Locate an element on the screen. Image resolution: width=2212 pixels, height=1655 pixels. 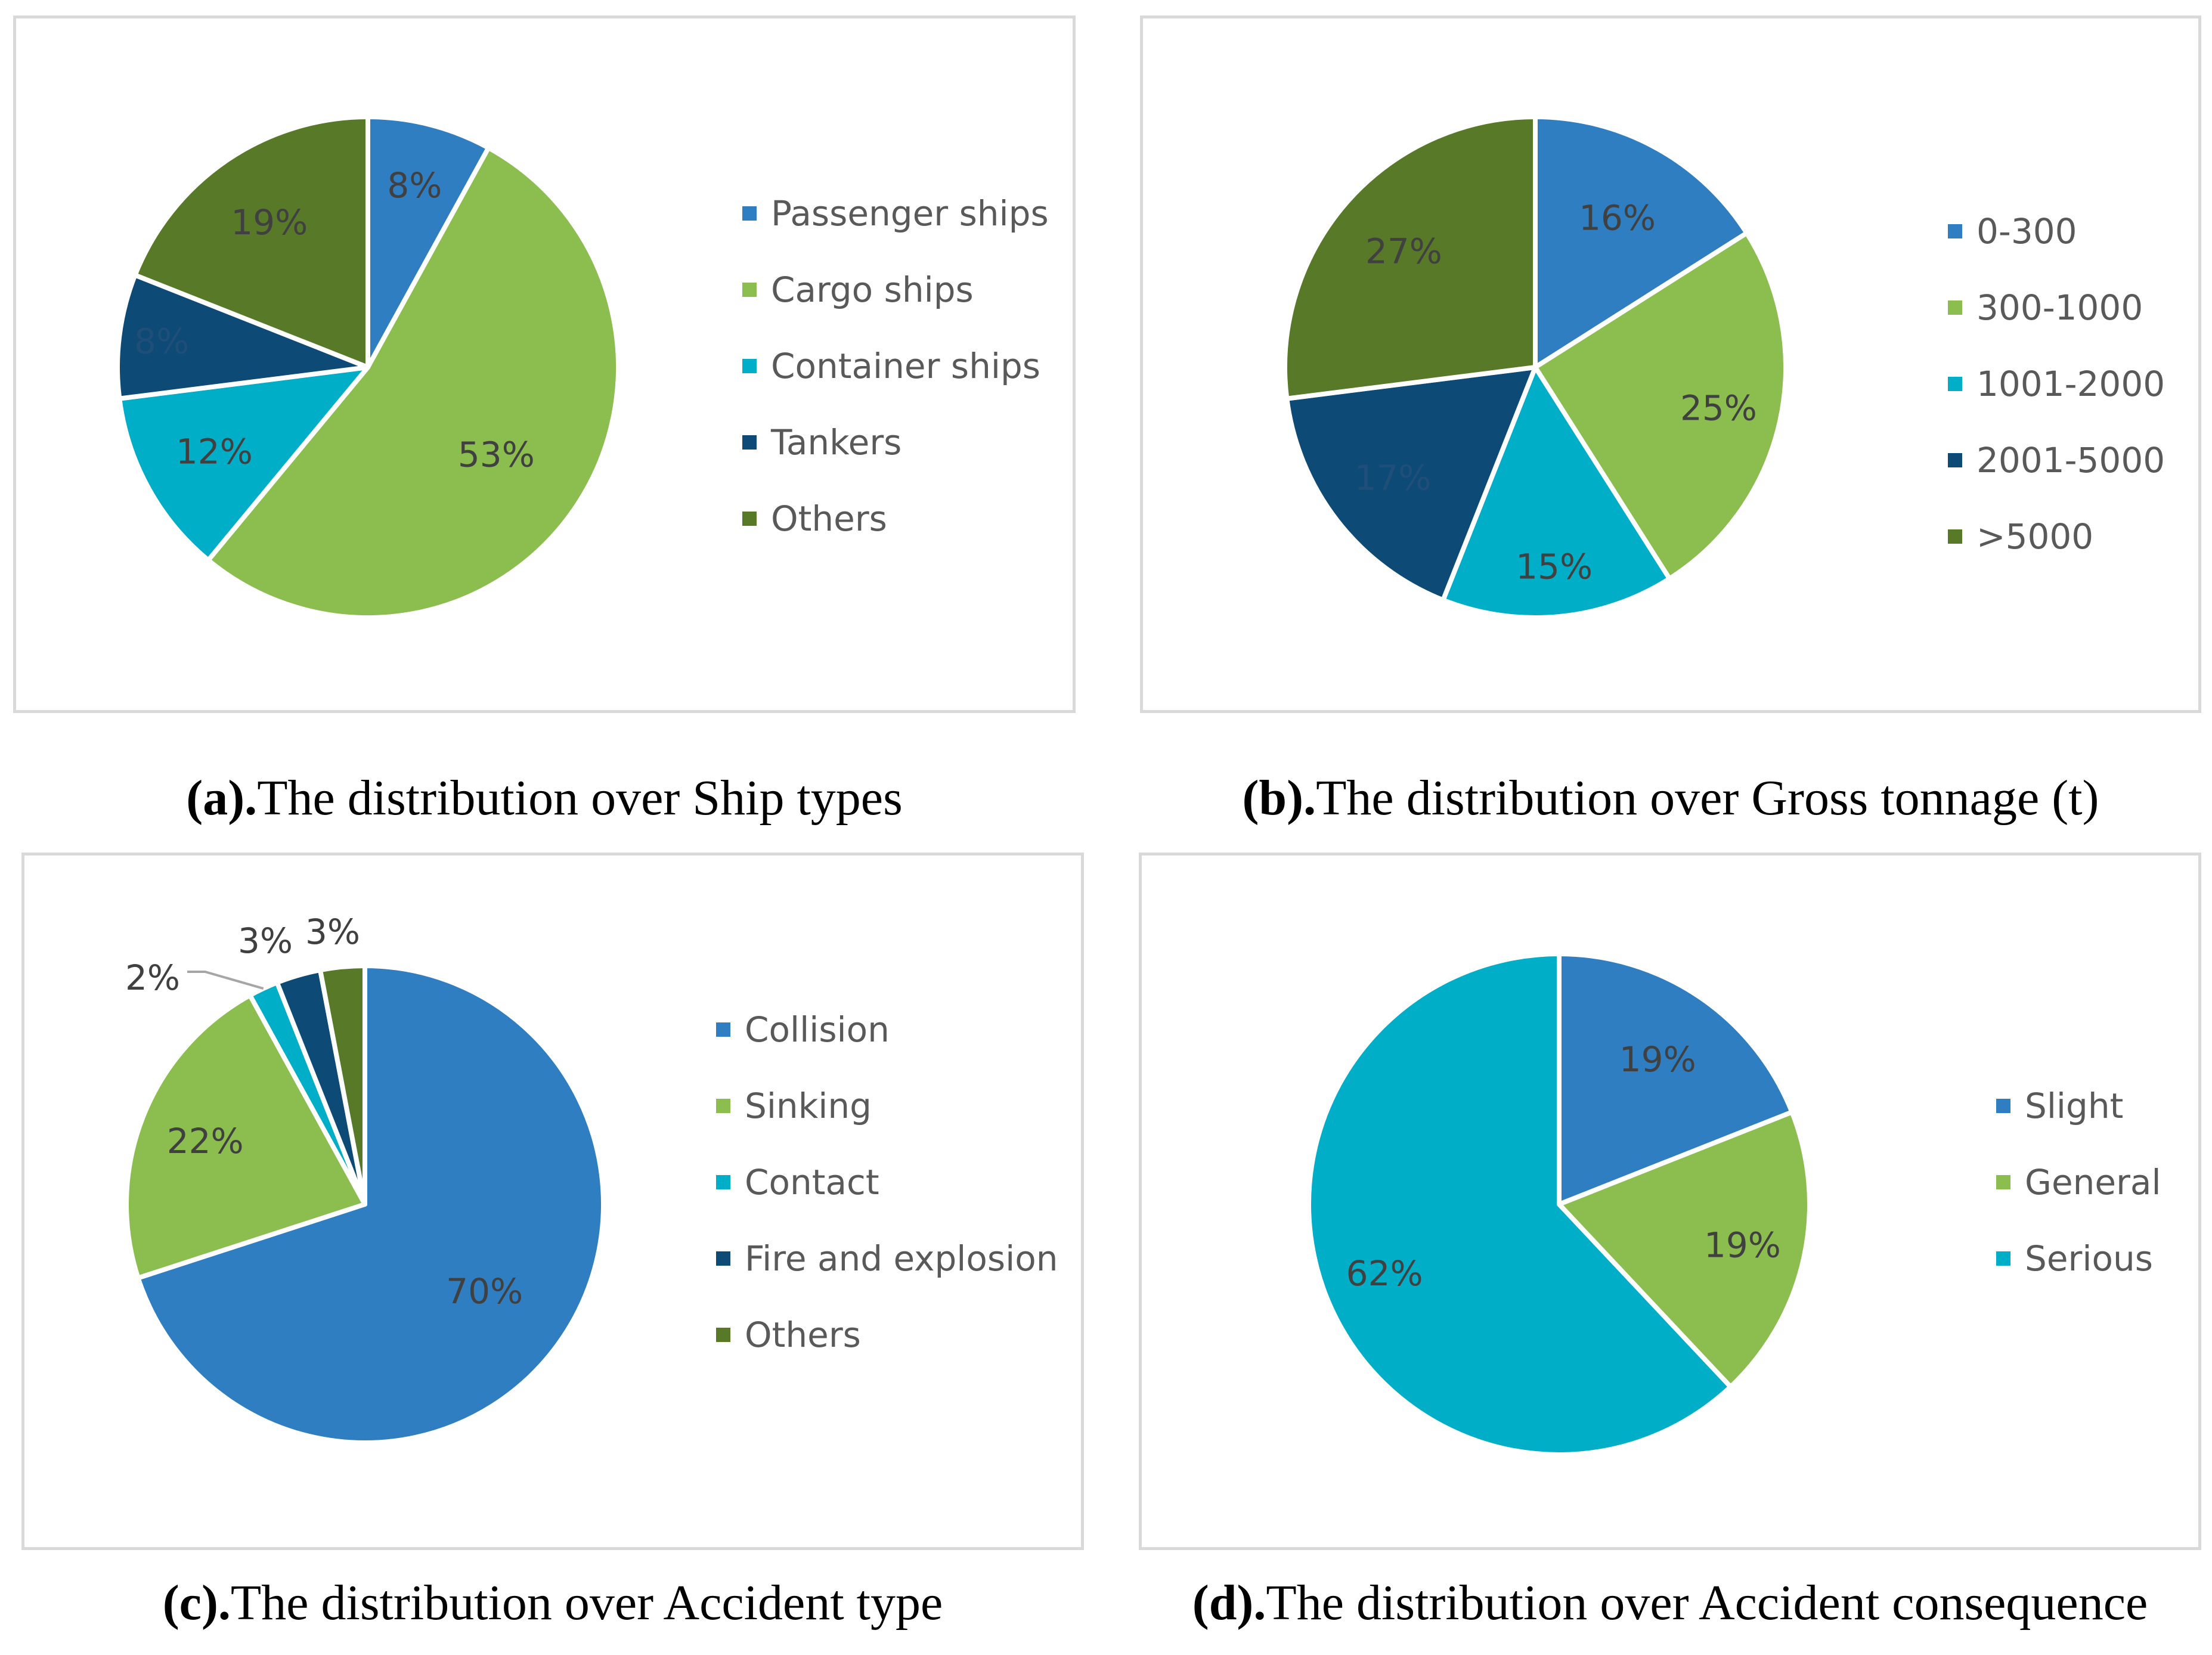
legend-label: Cargo ships is located at coordinates (872, 290).